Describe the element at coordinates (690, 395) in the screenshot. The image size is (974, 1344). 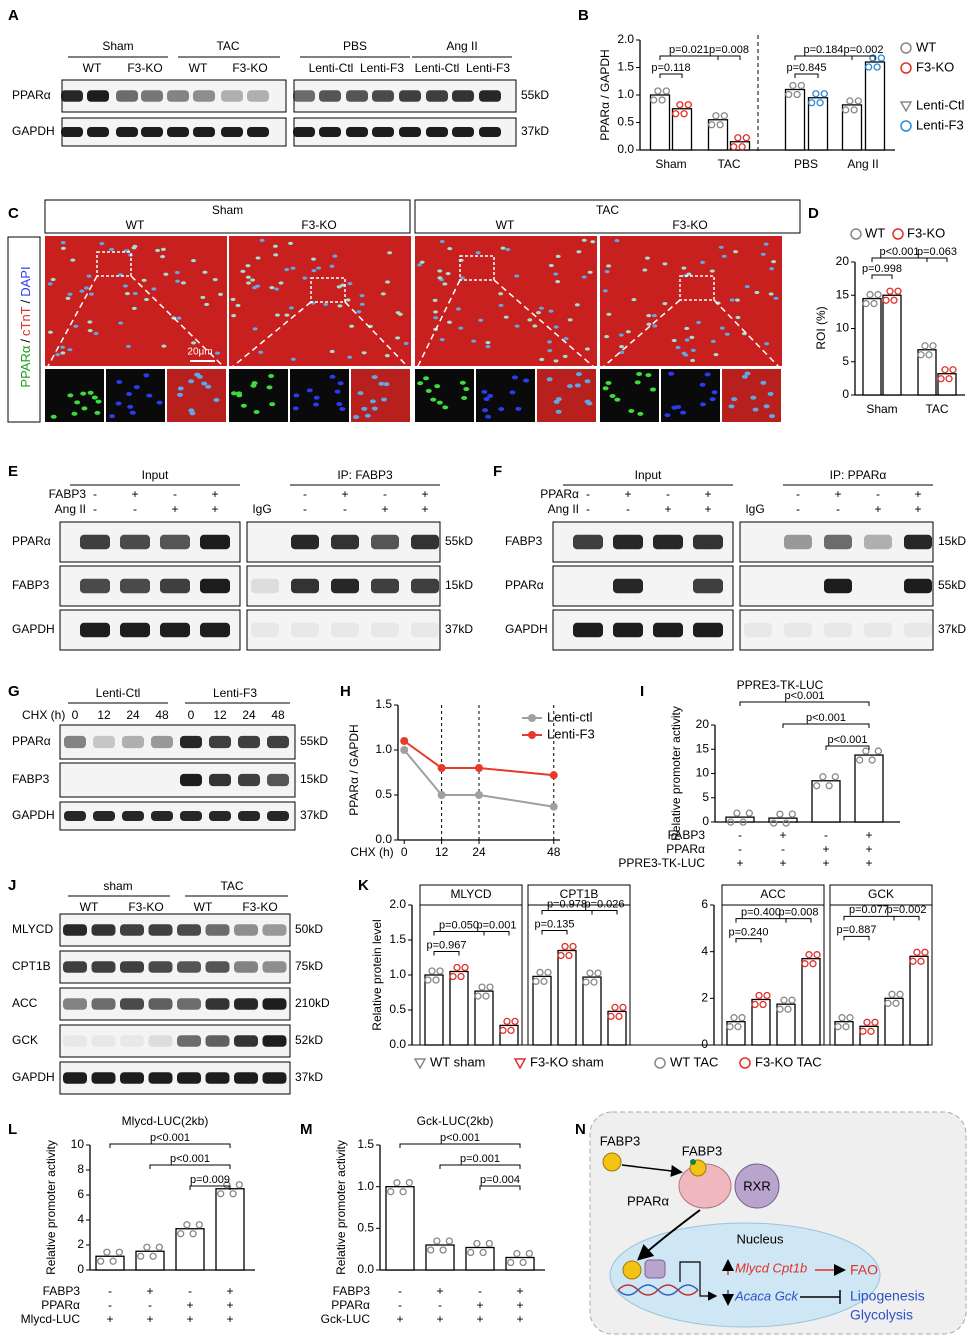
I see `inset` at that location.